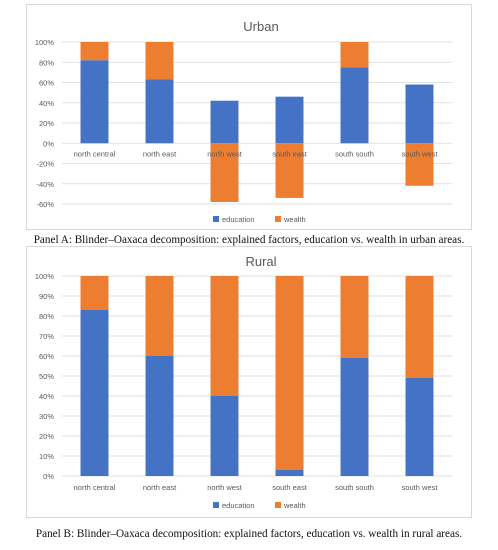 The image size is (498, 550). Describe the element at coordinates (216, 219) in the screenshot. I see `urban-legend-swatch-education` at that location.